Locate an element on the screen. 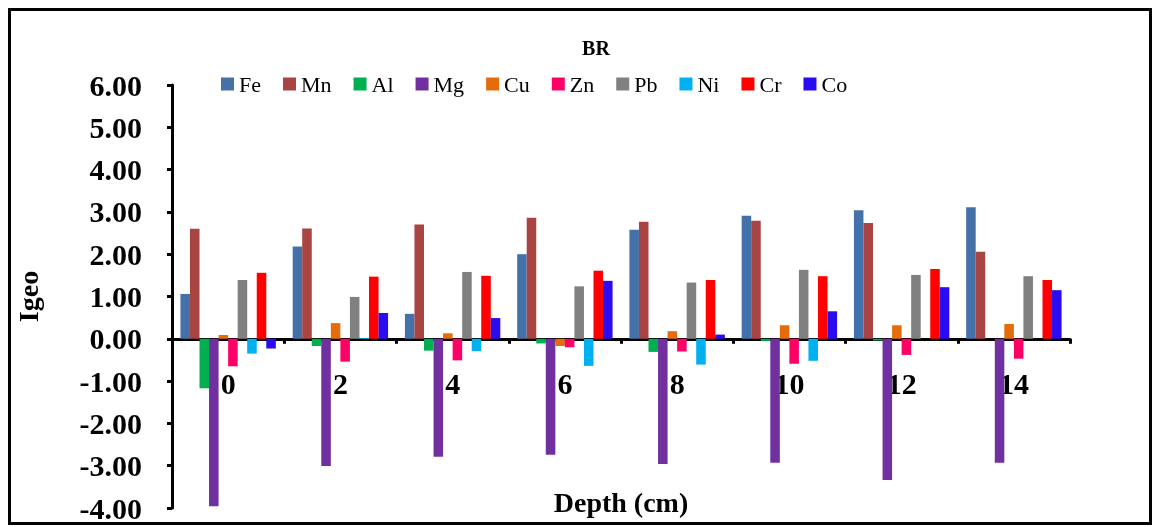 The width and height of the screenshot is (1160, 527). x-tick-label: 2 is located at coordinates (340, 384).